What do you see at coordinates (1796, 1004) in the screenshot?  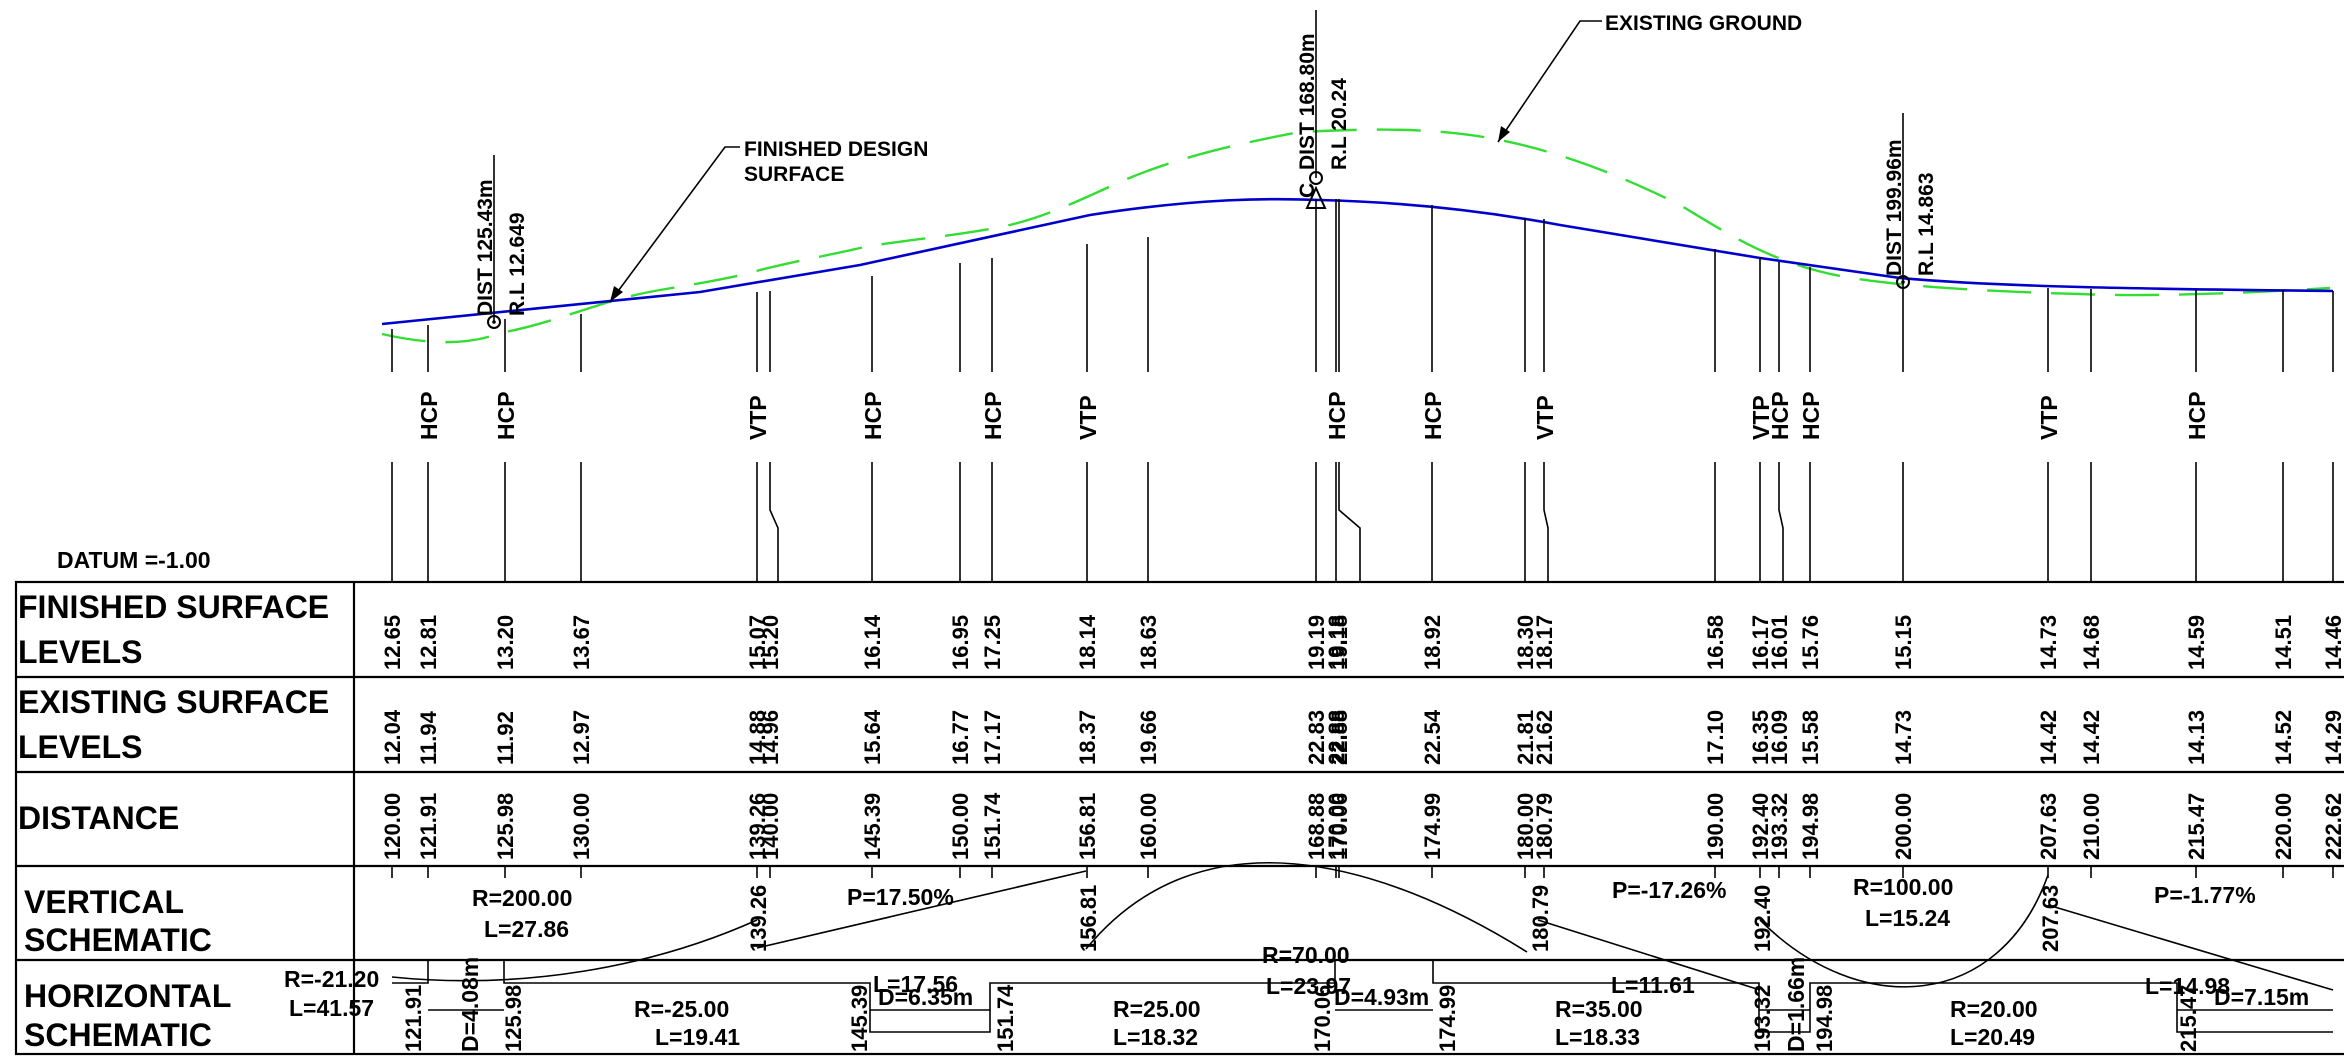 I see `hs-distance-4: D=1.66m` at bounding box center [1796, 1004].